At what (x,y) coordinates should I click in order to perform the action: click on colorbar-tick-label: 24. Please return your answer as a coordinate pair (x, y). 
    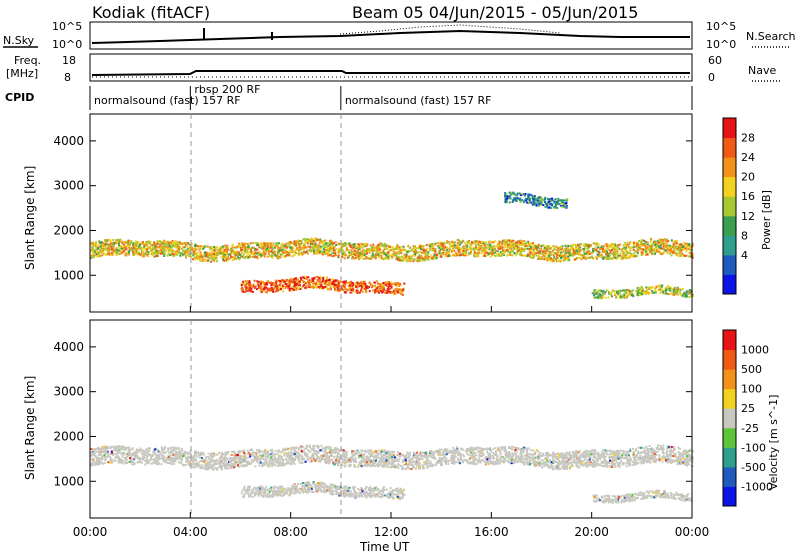
    Looking at the image, I should click on (748, 157).